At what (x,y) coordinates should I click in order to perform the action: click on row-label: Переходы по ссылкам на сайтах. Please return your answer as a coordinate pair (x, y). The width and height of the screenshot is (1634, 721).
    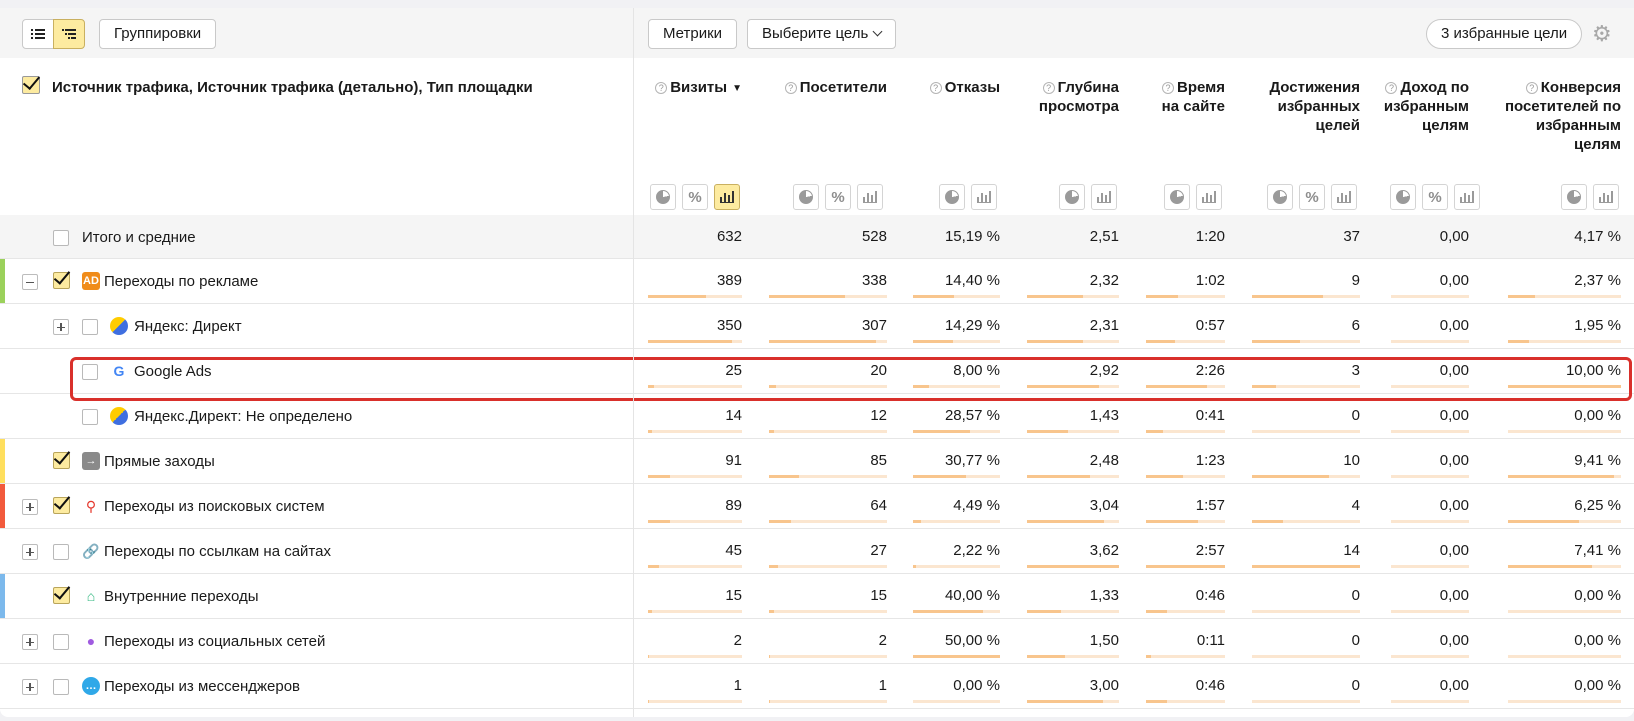
    Looking at the image, I should click on (217, 551).